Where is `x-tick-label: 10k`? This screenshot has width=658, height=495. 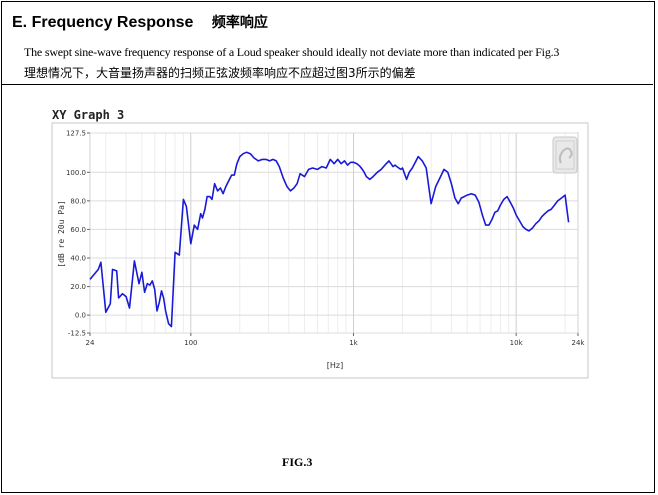 x-tick-label: 10k is located at coordinates (517, 343).